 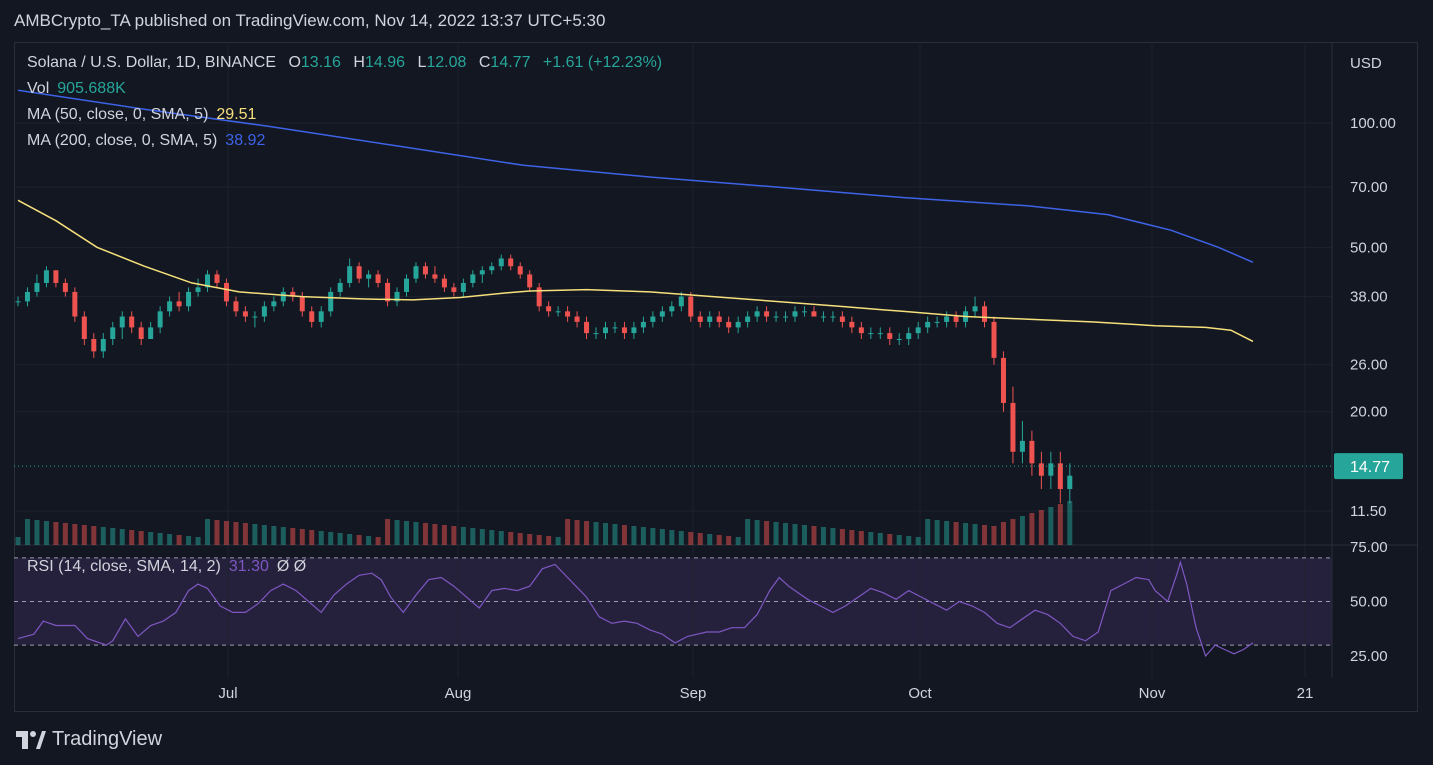 What do you see at coordinates (245, 140) in the screenshot?
I see `ma200-value: 38.92` at bounding box center [245, 140].